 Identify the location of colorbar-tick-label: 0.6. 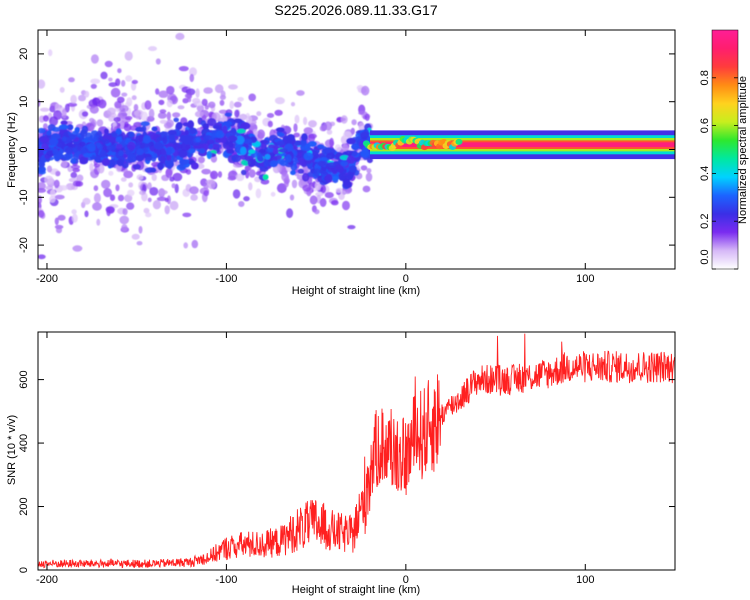
(705, 125).